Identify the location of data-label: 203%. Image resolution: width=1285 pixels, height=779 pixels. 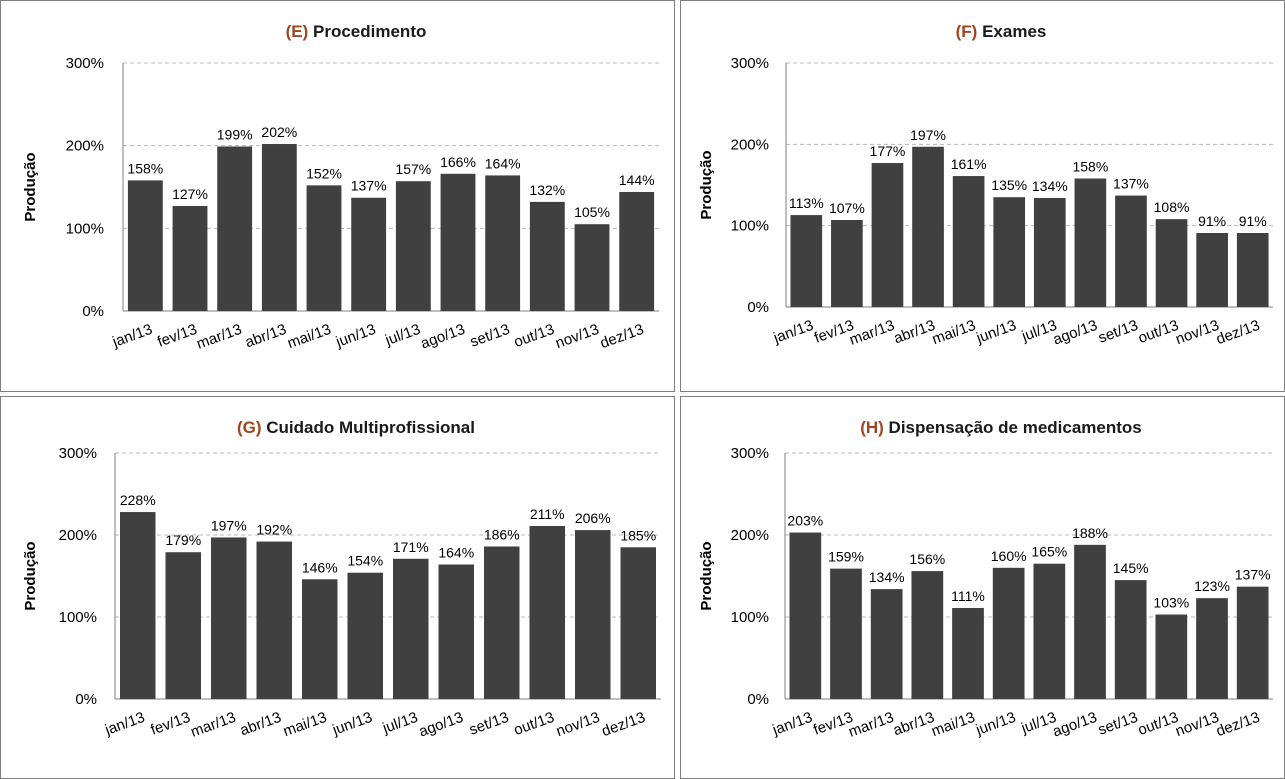
(805, 521).